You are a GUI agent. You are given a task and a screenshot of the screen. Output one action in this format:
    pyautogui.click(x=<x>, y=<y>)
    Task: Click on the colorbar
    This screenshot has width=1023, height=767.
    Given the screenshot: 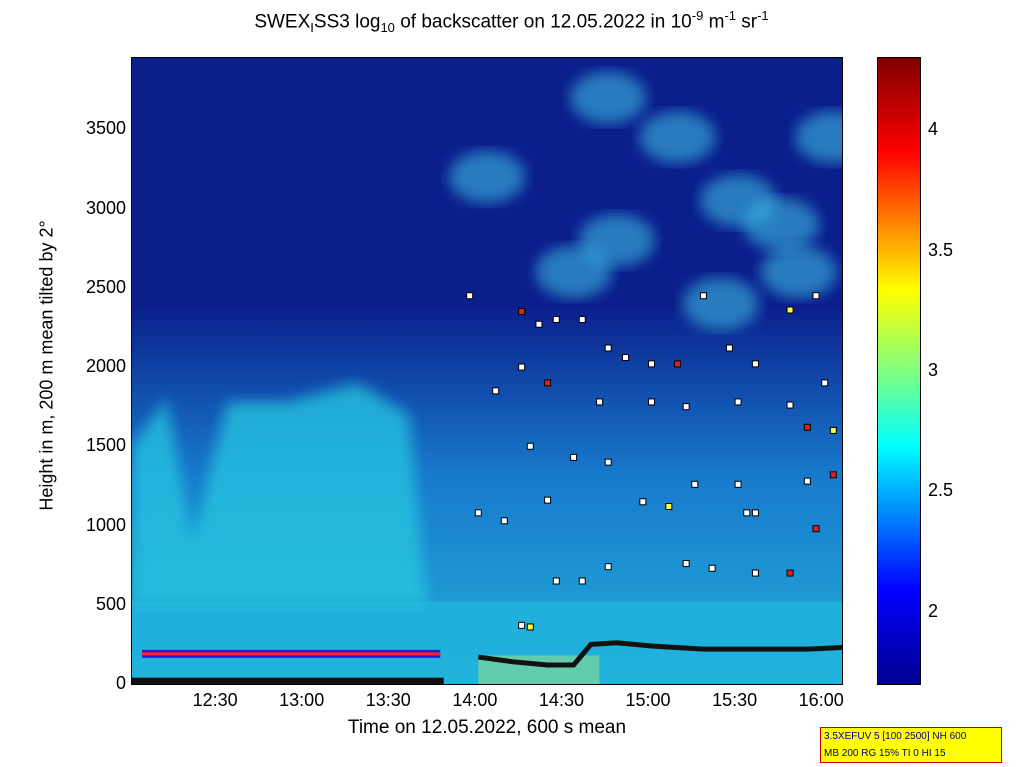 What is the action you would take?
    pyautogui.click(x=899, y=371)
    